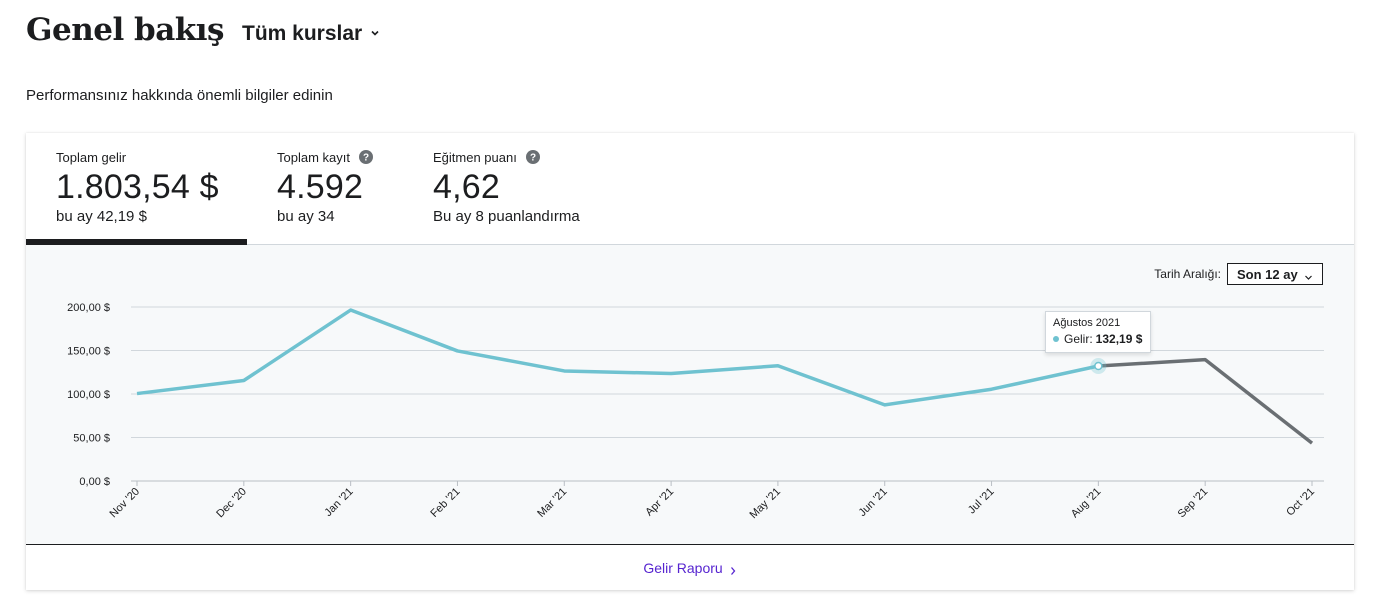  I want to click on revenue-report-link-label: Gelir Raporu, so click(683, 568).